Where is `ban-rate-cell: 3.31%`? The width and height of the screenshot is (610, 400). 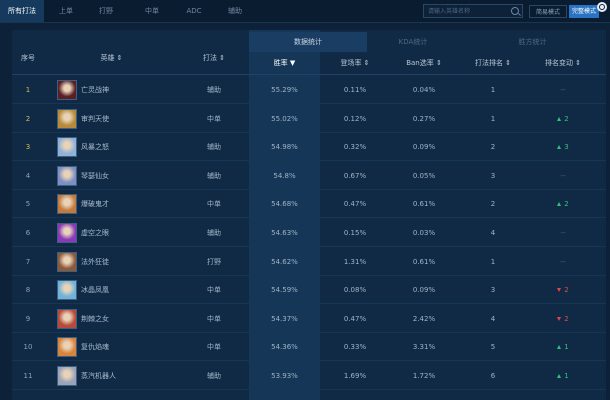 ban-rate-cell: 3.31% is located at coordinates (424, 347).